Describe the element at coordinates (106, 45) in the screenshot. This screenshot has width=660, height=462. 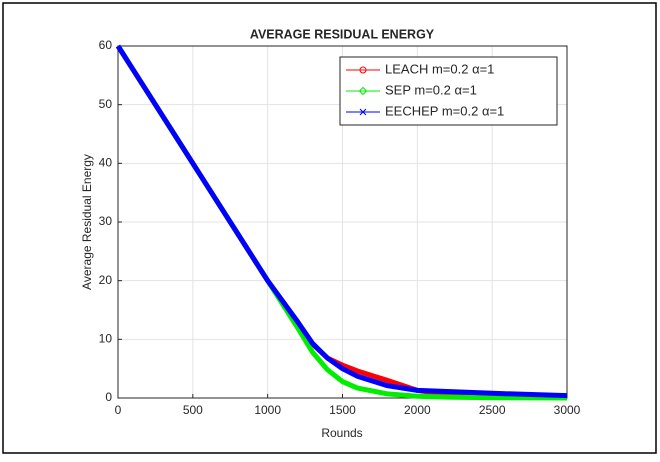
I see `y-tick-label: 60` at that location.